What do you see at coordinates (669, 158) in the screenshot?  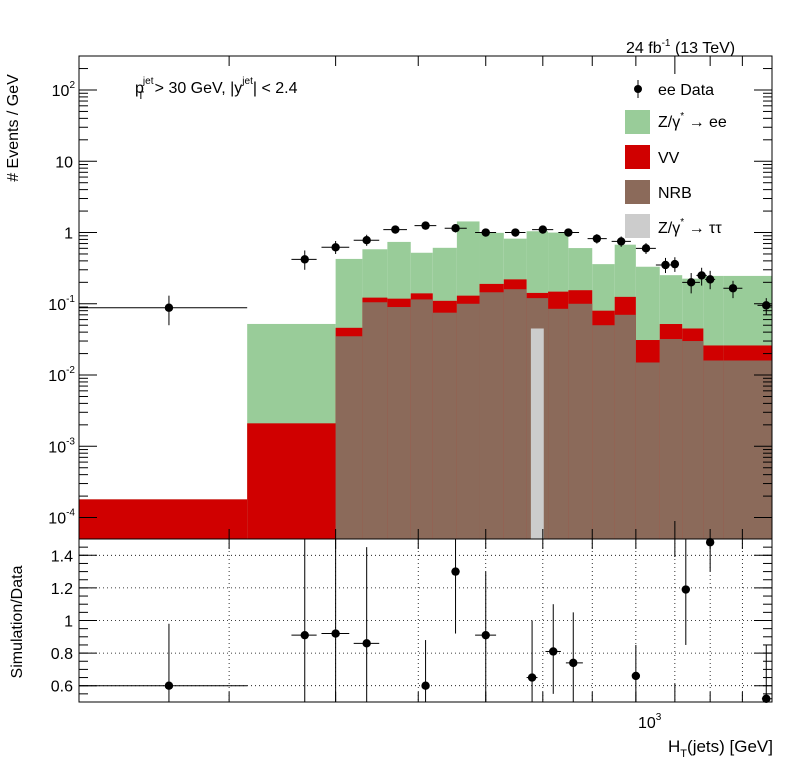 I see `legend-label-vv: VV` at bounding box center [669, 158].